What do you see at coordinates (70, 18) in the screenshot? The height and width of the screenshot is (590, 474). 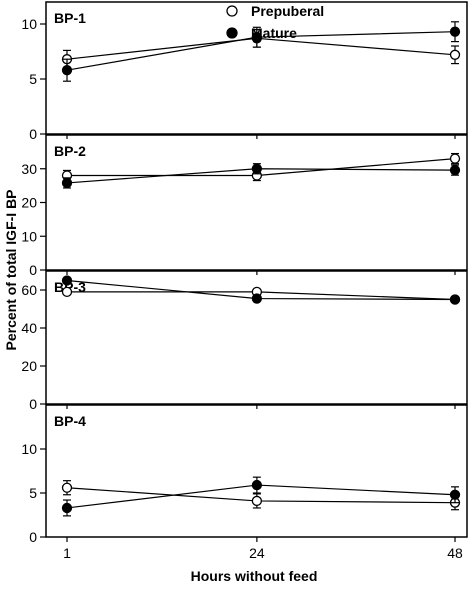 I see `panel-title: BP-1` at bounding box center [70, 18].